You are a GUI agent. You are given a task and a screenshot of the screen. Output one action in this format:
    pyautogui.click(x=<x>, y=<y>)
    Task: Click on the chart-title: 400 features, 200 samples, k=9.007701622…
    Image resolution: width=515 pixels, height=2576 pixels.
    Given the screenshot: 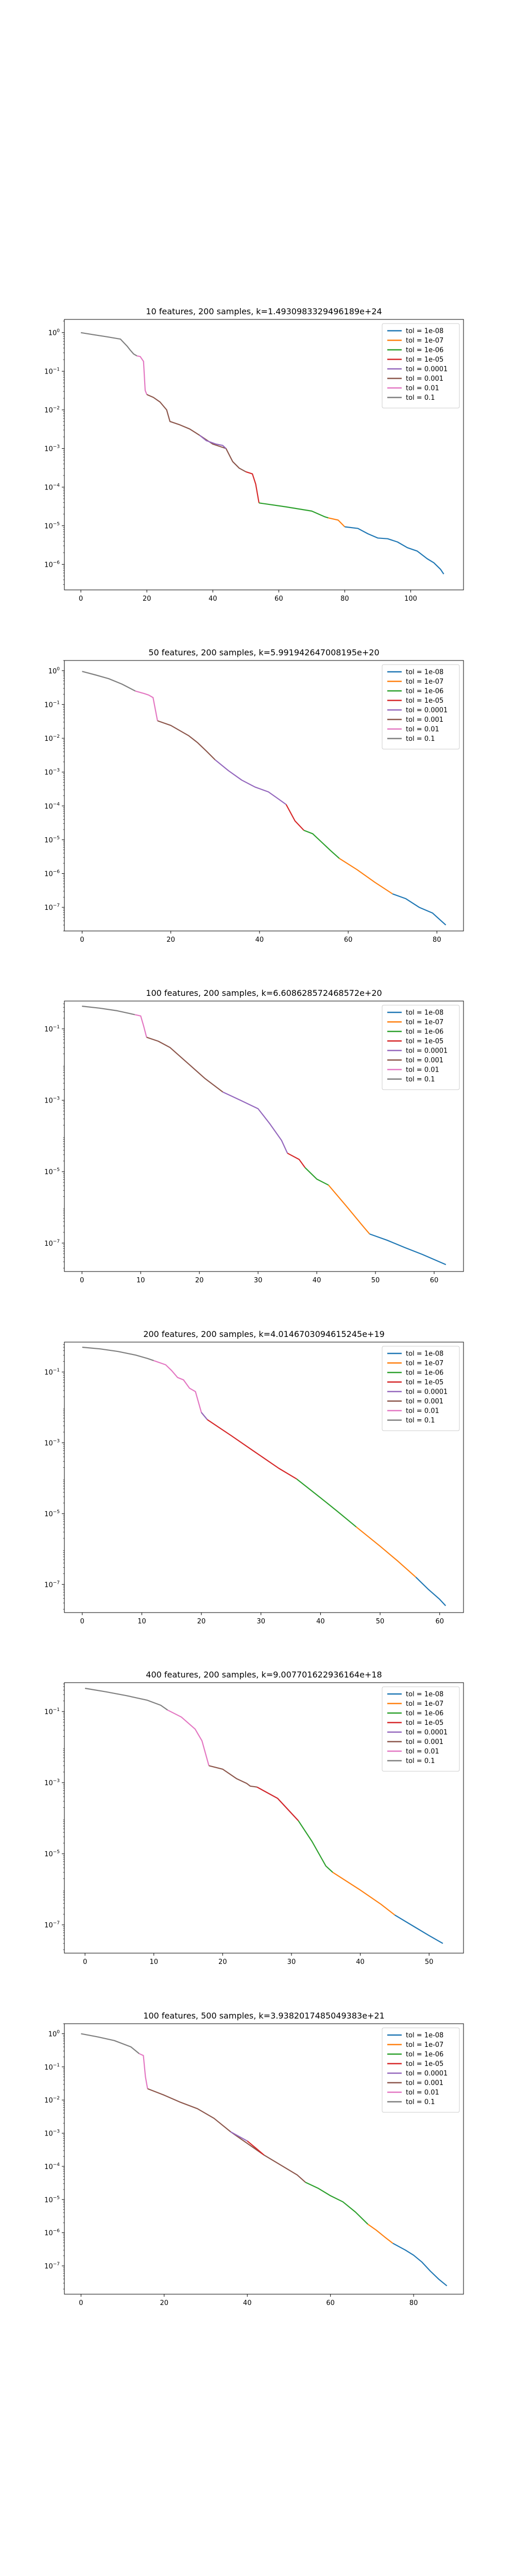 What is the action you would take?
    pyautogui.click(x=264, y=1675)
    